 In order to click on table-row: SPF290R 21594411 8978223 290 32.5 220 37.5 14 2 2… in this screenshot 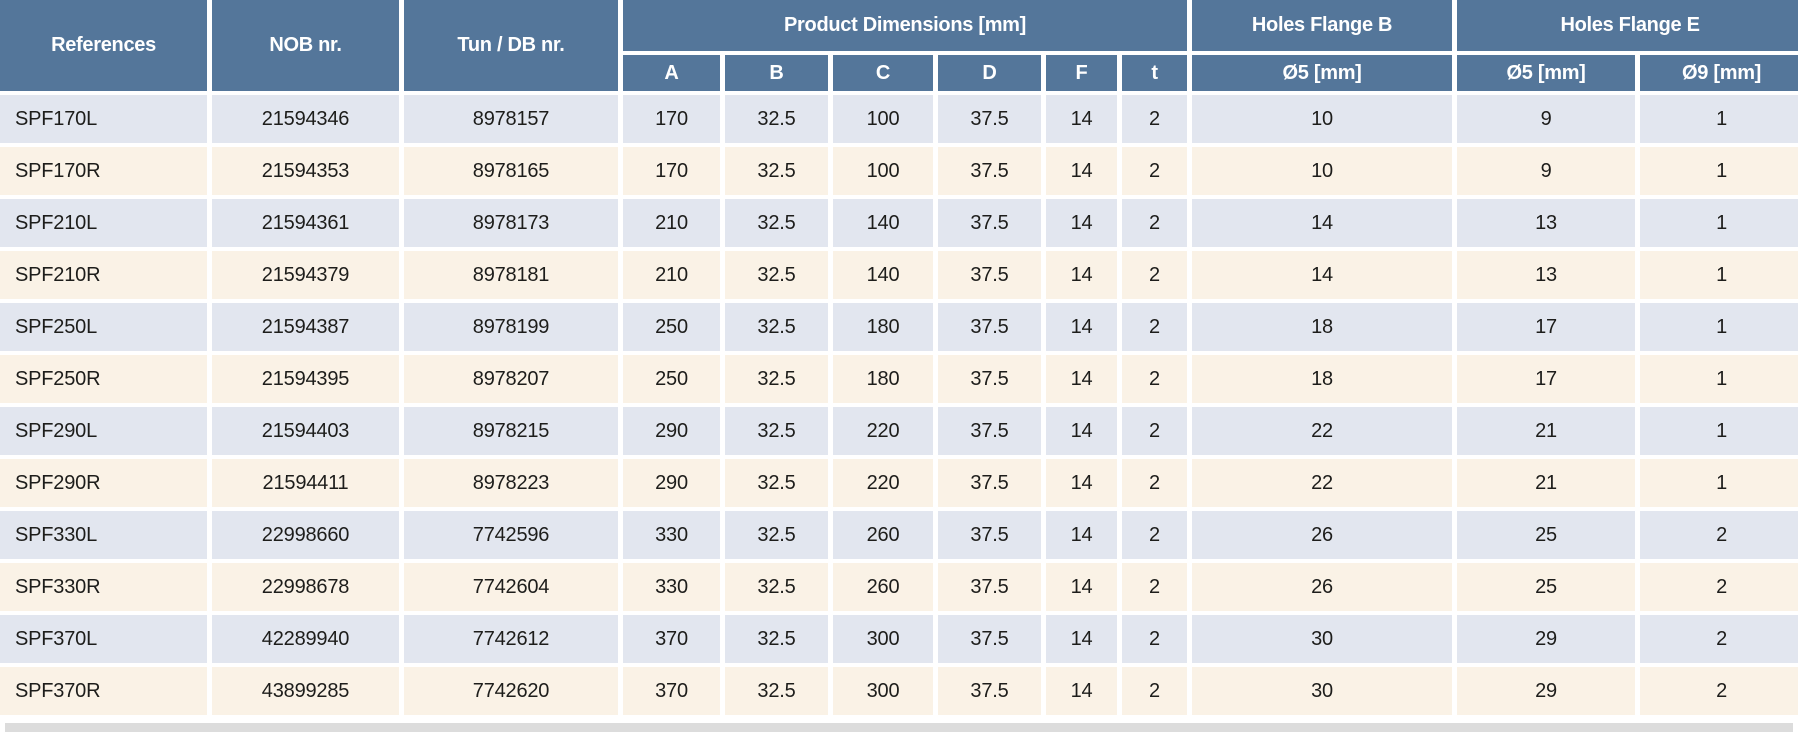, I will do `click(899, 483)`.